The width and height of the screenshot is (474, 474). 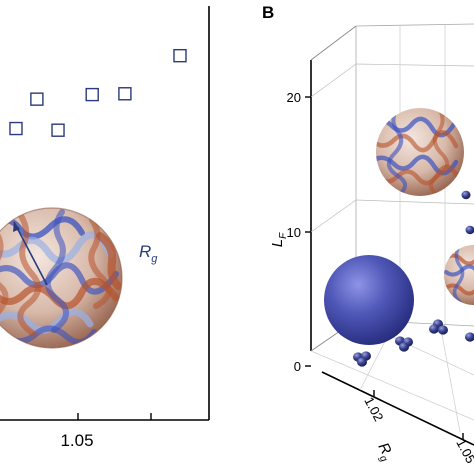 I want to click on panel-b-label: B, so click(x=268, y=12).